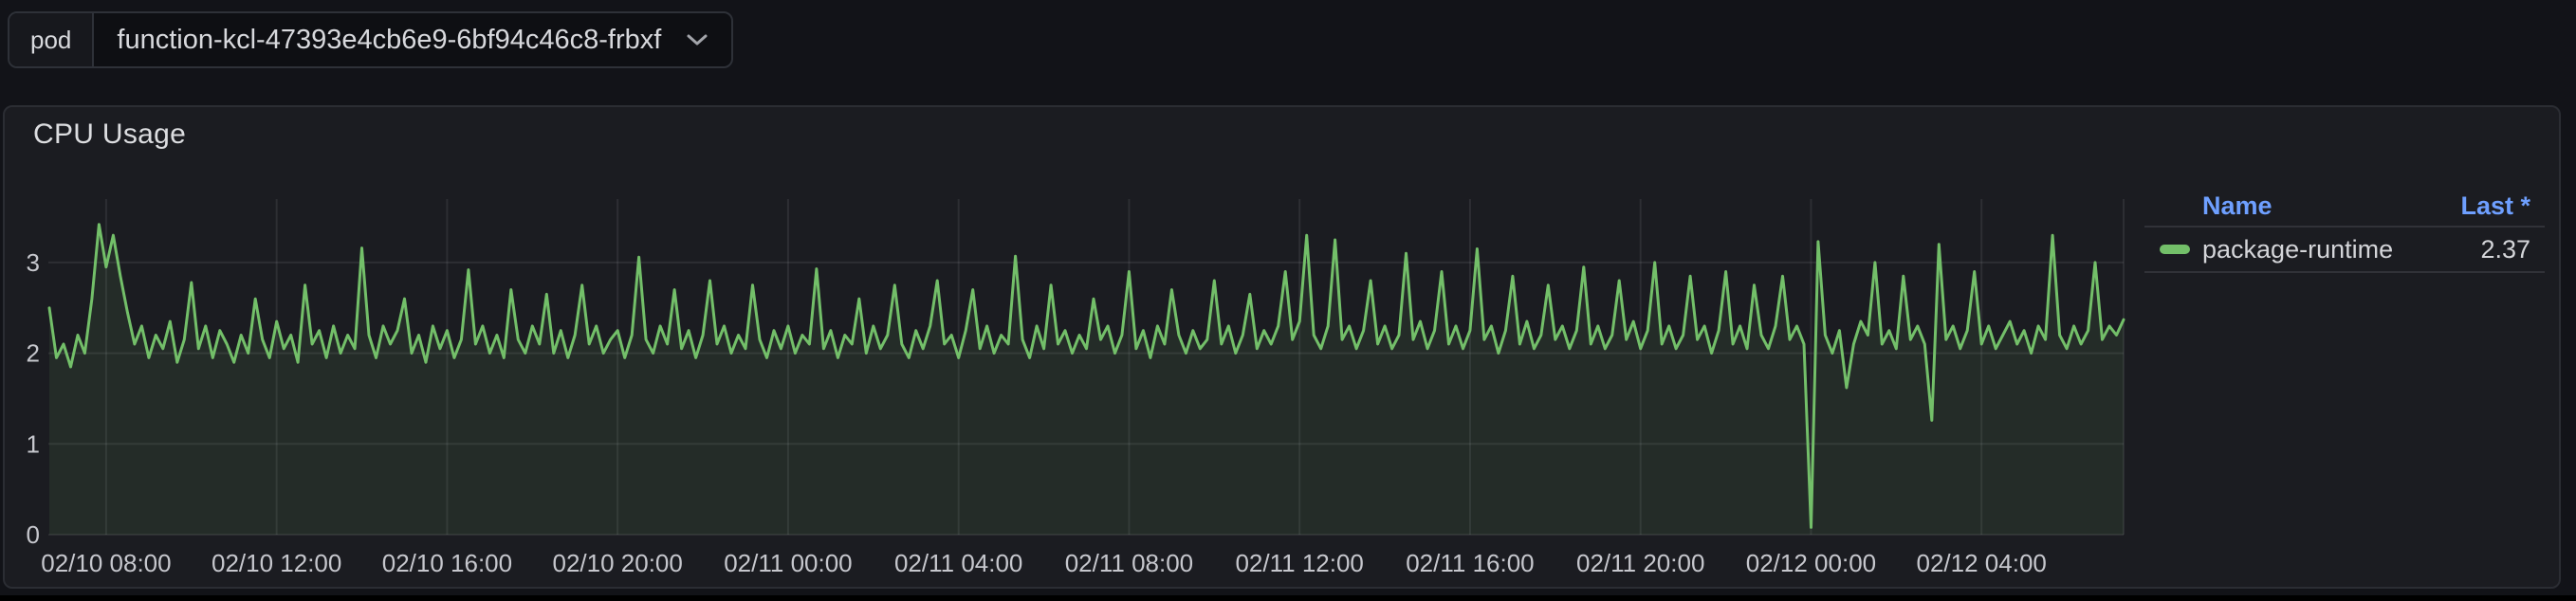 The height and width of the screenshot is (601, 2576). Describe the element at coordinates (33, 534) in the screenshot. I see `svg-text: 0` at that location.